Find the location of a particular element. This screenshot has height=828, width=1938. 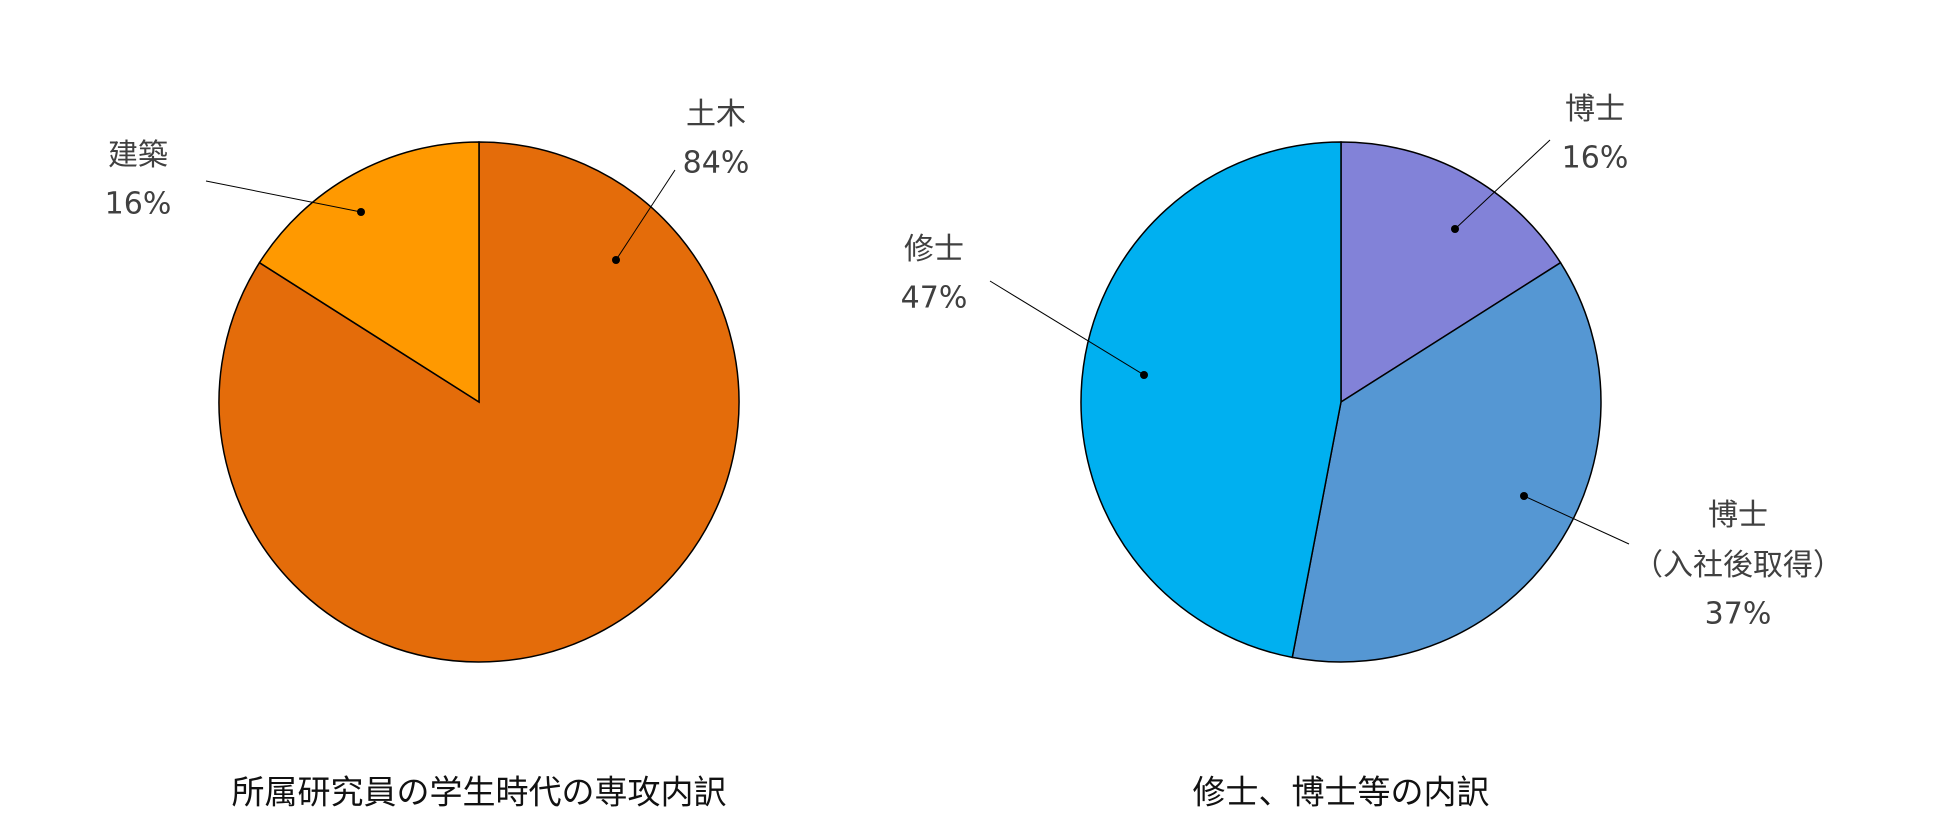

category-label: 土木 is located at coordinates (716, 114).